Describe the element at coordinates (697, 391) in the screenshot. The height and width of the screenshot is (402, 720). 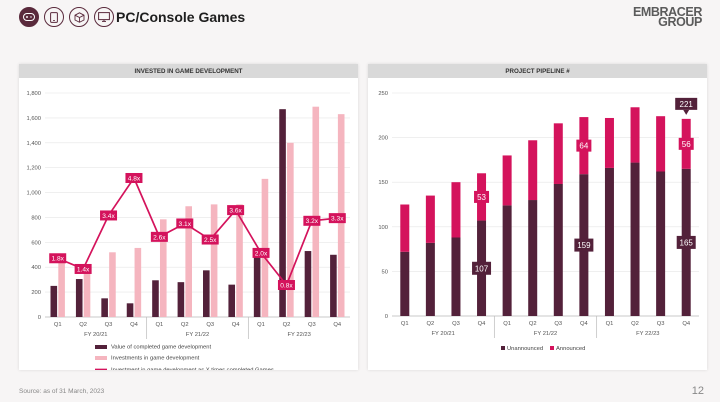
I see `page-number: 12` at that location.